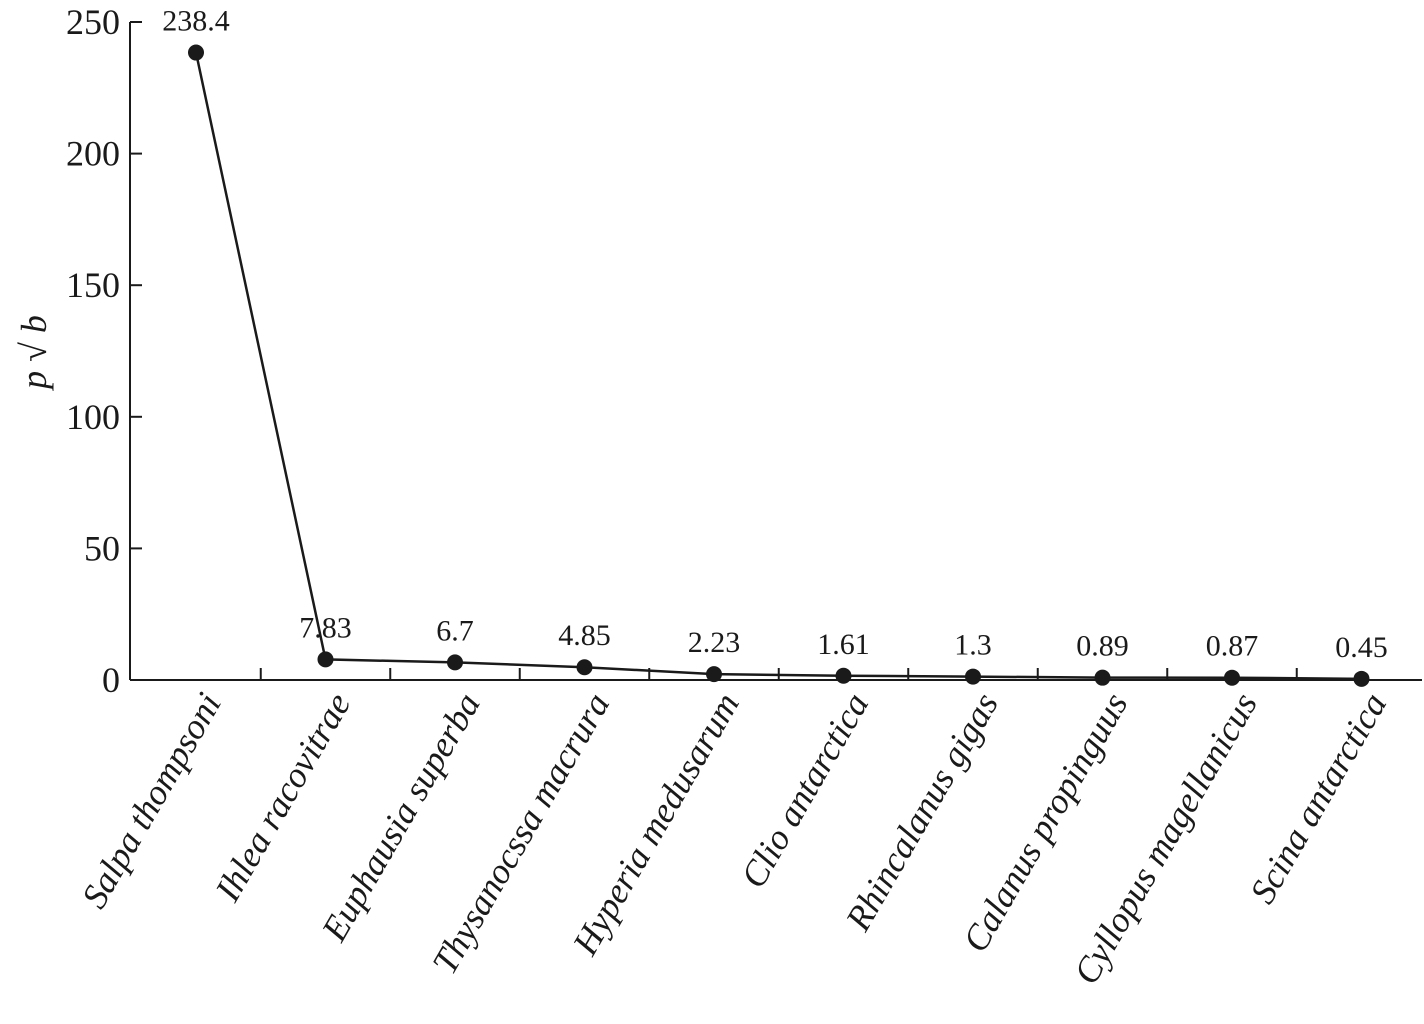  Describe the element at coordinates (455, 630) in the screenshot. I see `data-label: 6.7` at that location.